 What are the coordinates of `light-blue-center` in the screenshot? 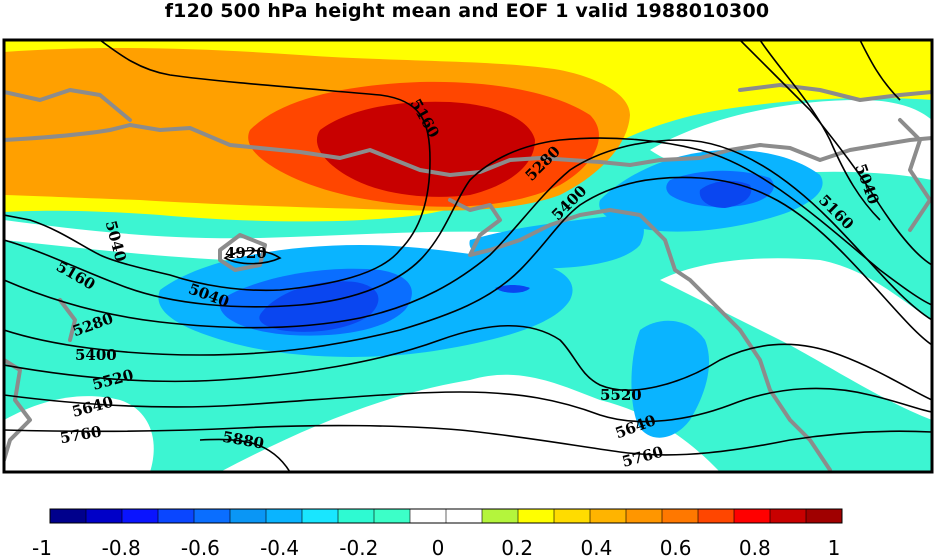 It's located at (556, 241).